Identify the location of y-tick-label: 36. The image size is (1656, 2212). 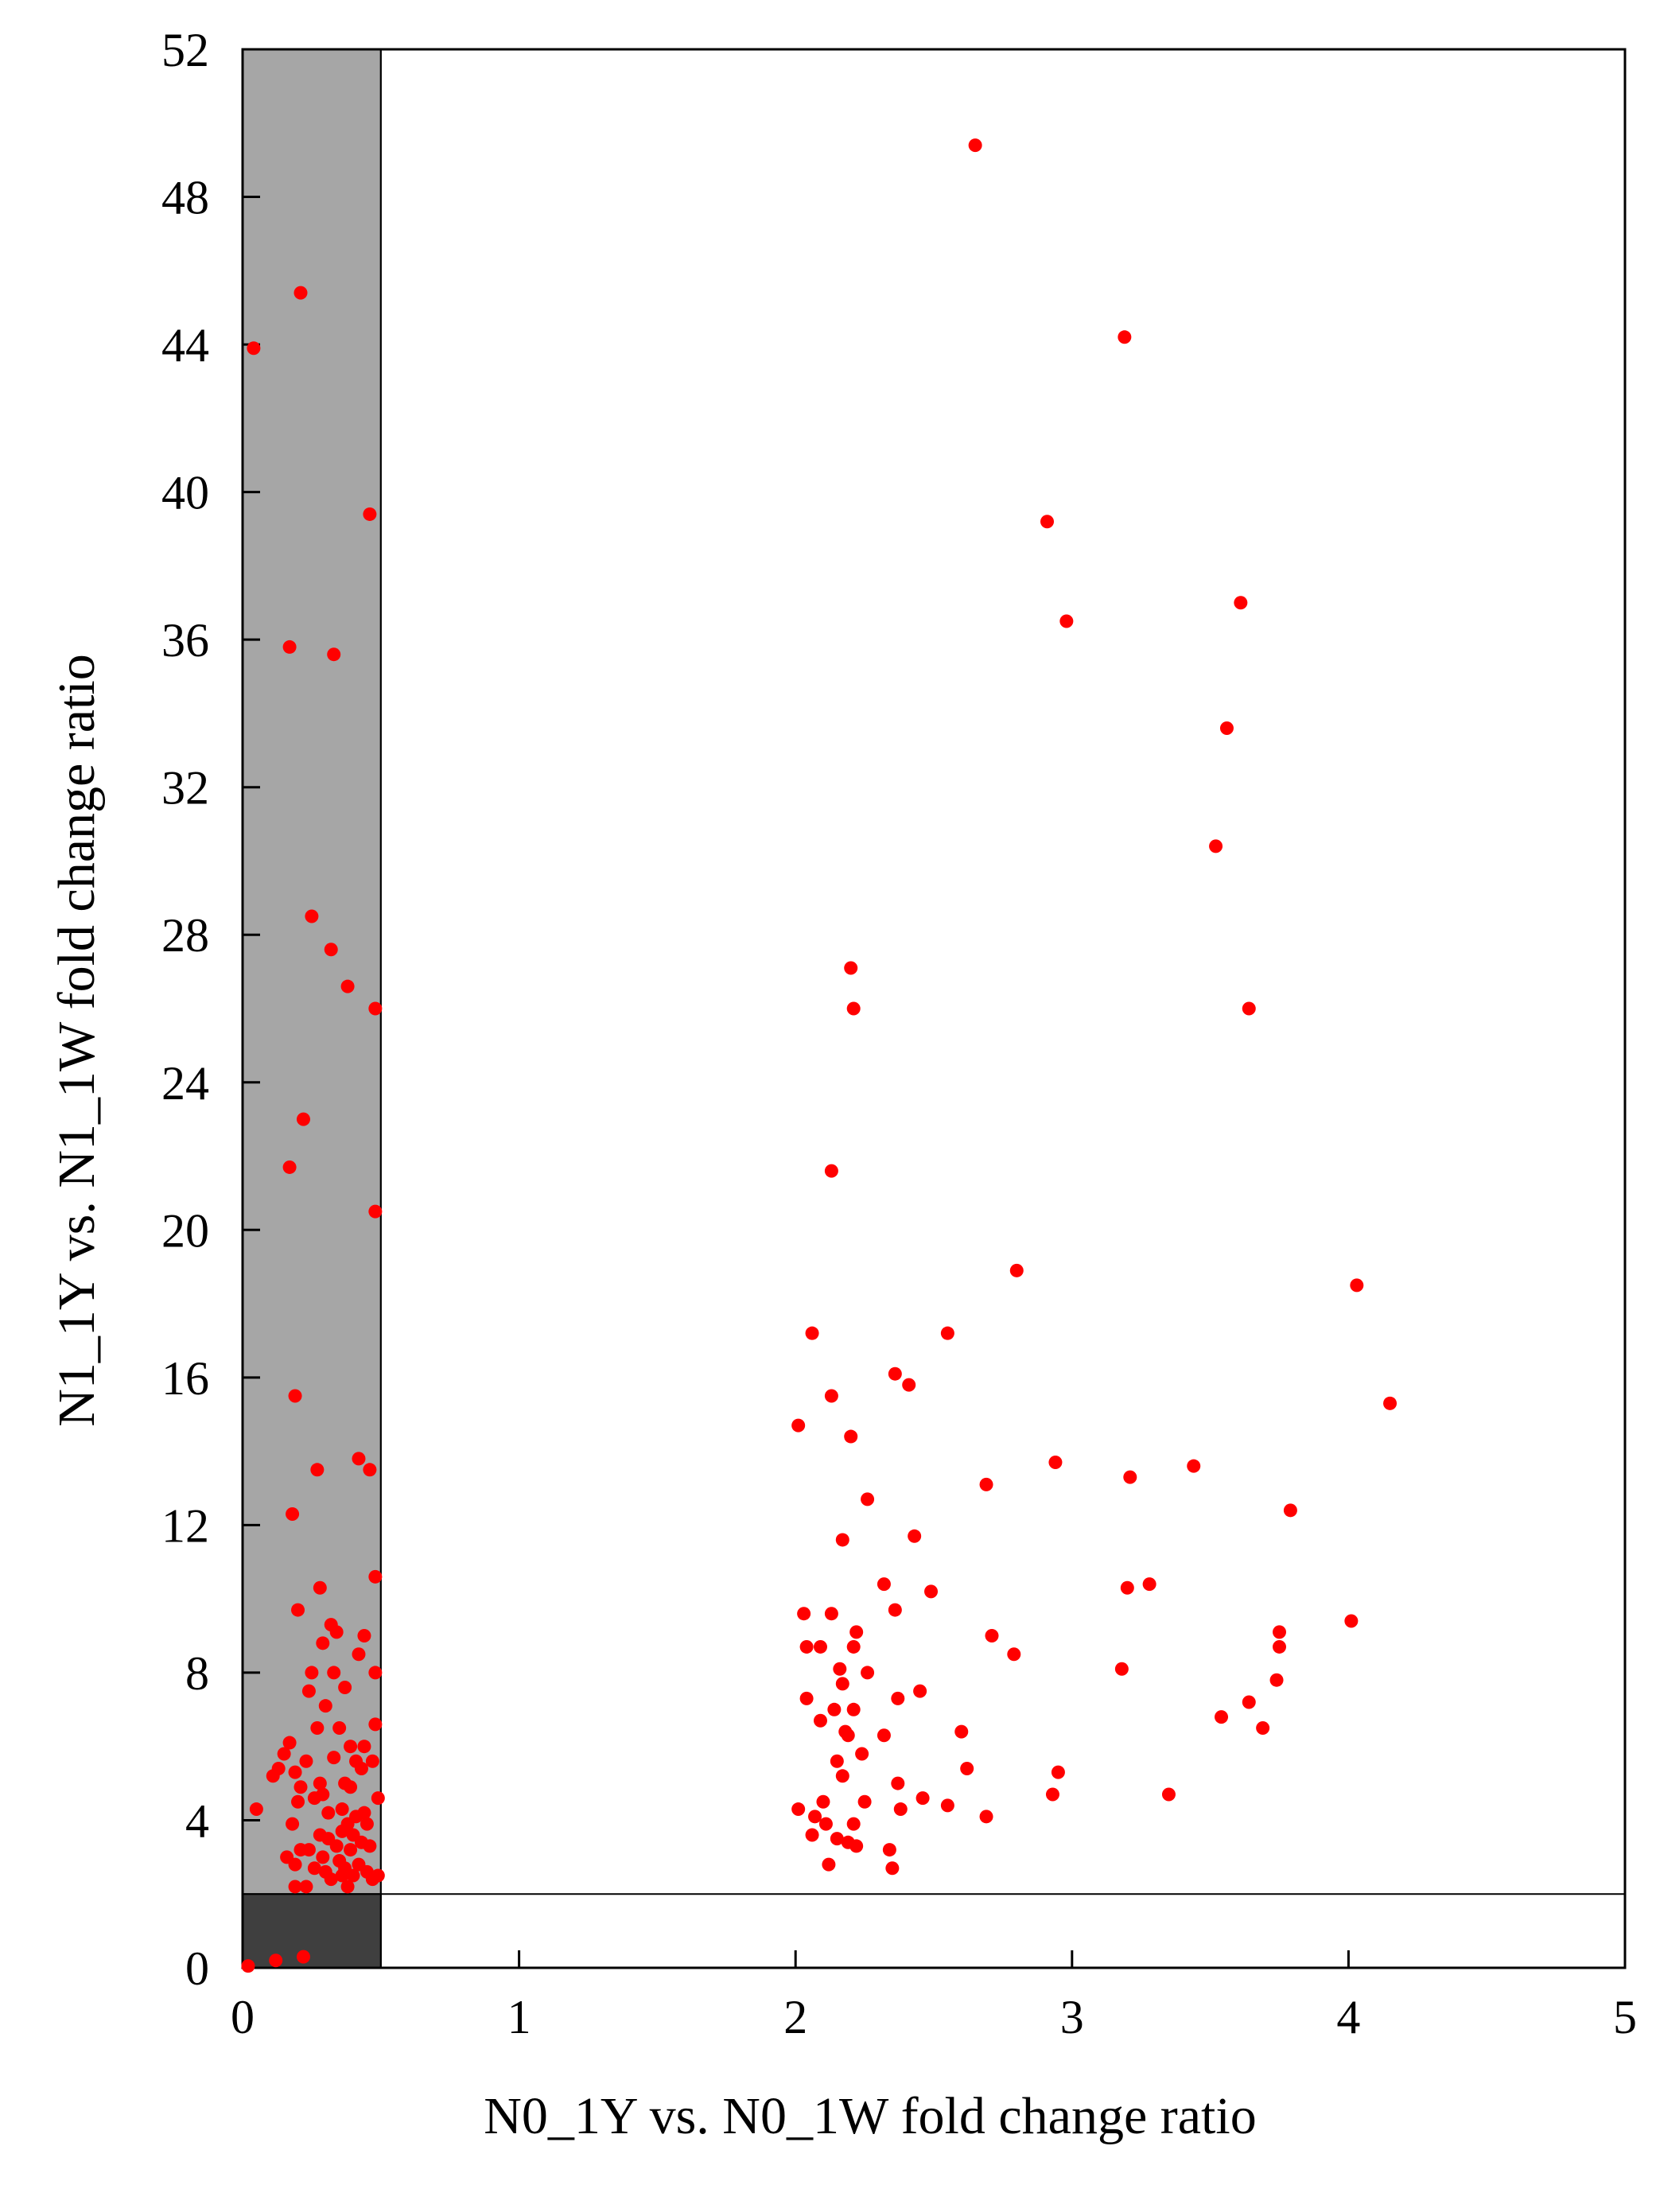
(185, 640).